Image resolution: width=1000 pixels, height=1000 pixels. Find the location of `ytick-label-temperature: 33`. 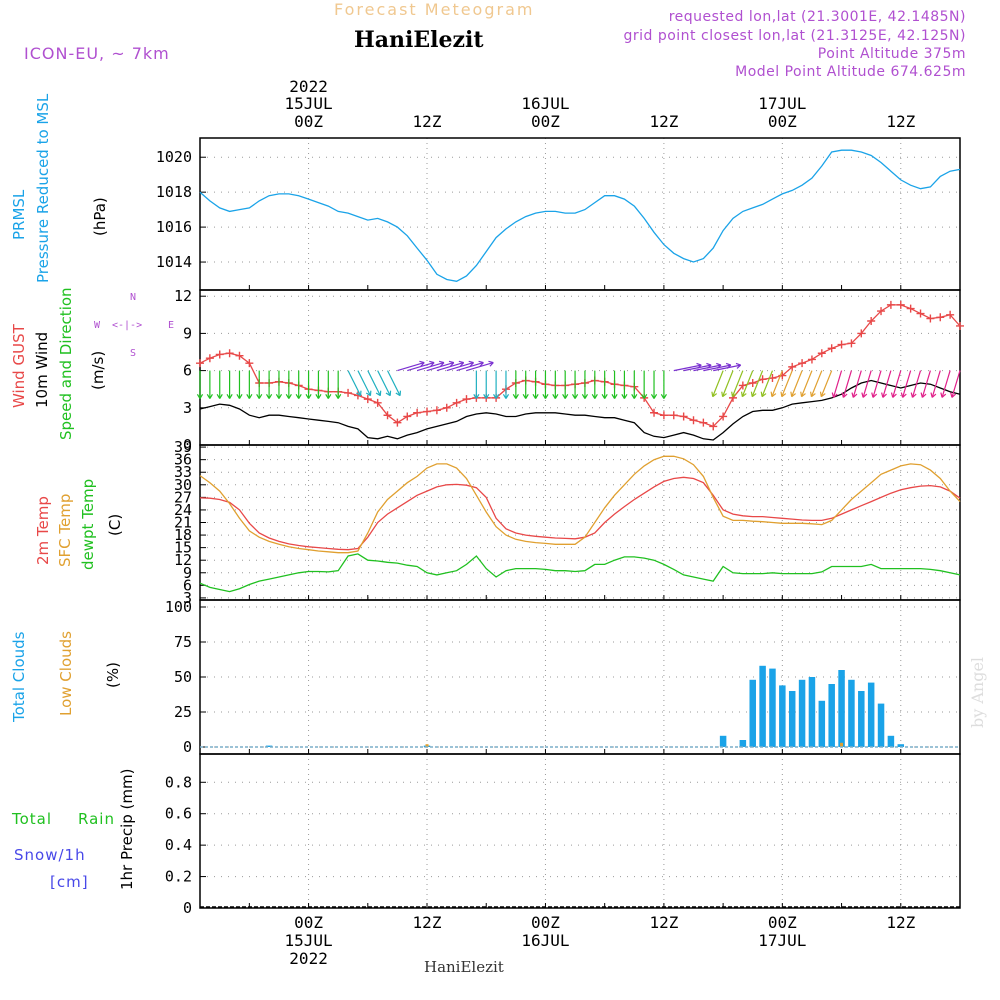

ytick-label-temperature: 33 is located at coordinates (183, 472).